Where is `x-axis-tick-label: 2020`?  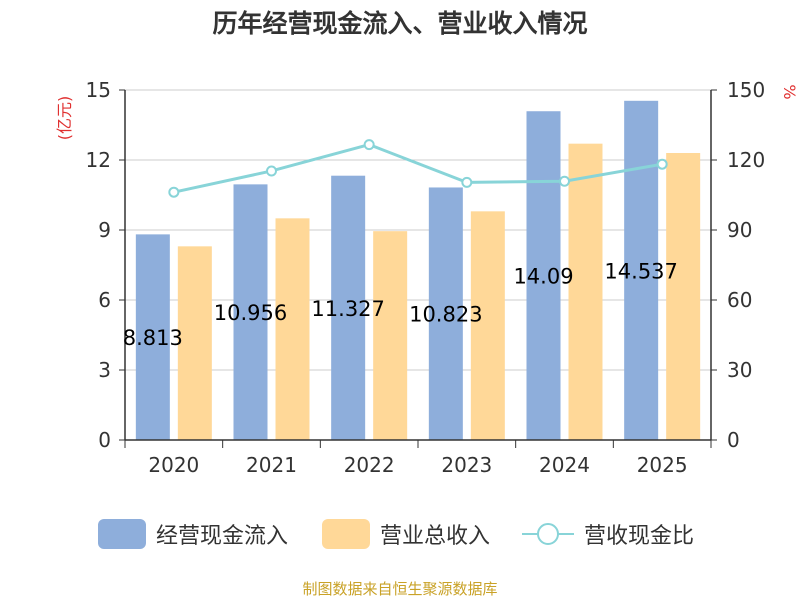
x-axis-tick-label: 2020 is located at coordinates (173, 465).